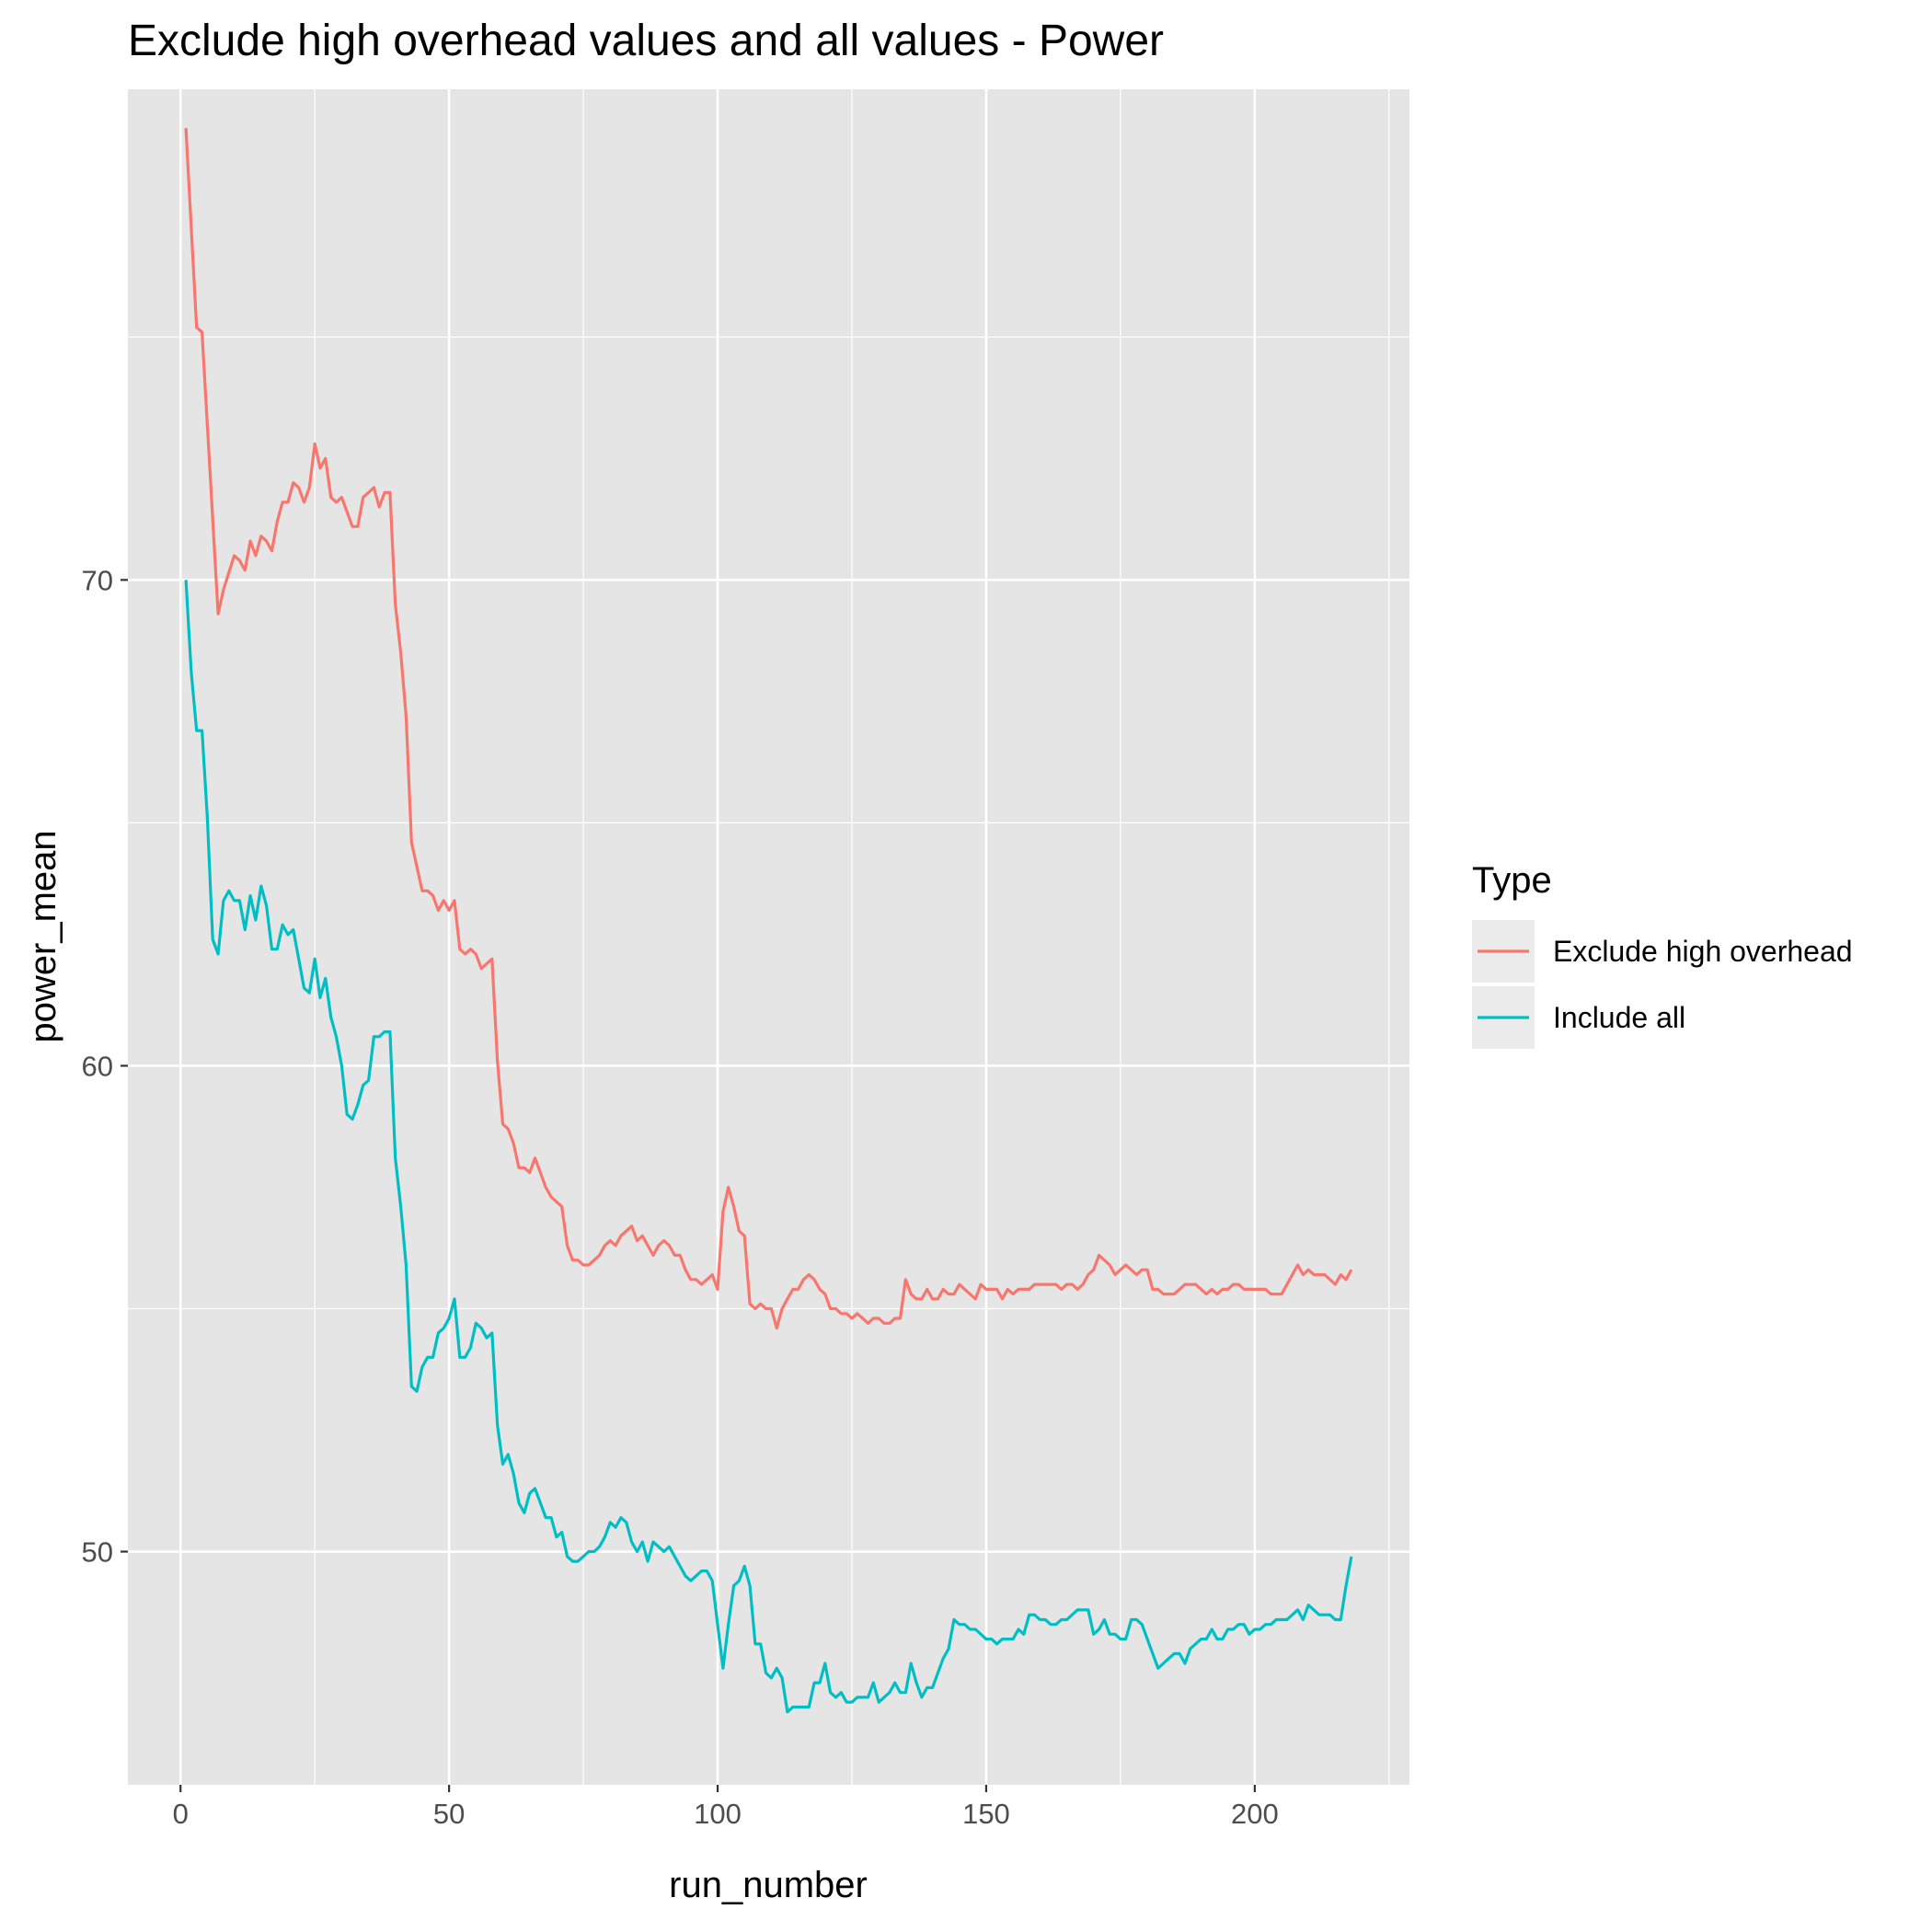 This screenshot has width=1932, height=1932. I want to click on y-axis-title: power_mean, so click(43, 936).